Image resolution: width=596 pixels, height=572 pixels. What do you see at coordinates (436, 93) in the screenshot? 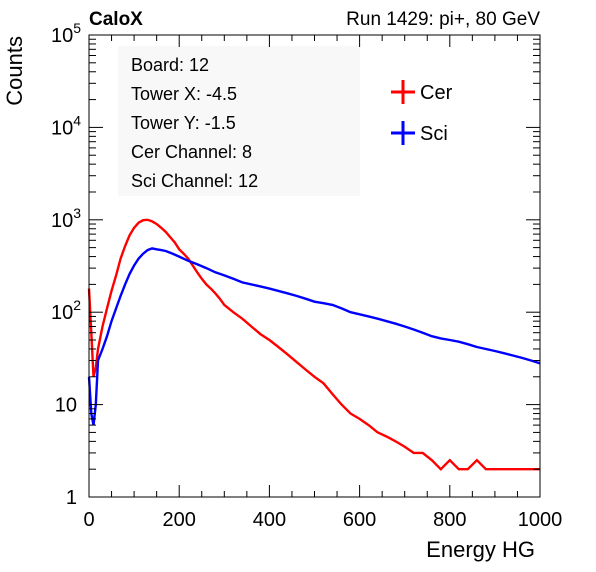
I see `legend-cer-label: Cer` at bounding box center [436, 93].